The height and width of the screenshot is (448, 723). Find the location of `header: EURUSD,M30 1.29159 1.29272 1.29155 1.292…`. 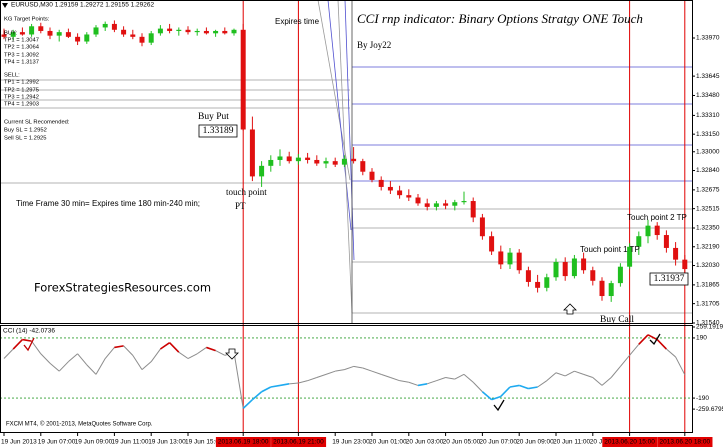

header: EURUSD,M30 1.29159 1.29272 1.29155 1.292… is located at coordinates (82, 5).